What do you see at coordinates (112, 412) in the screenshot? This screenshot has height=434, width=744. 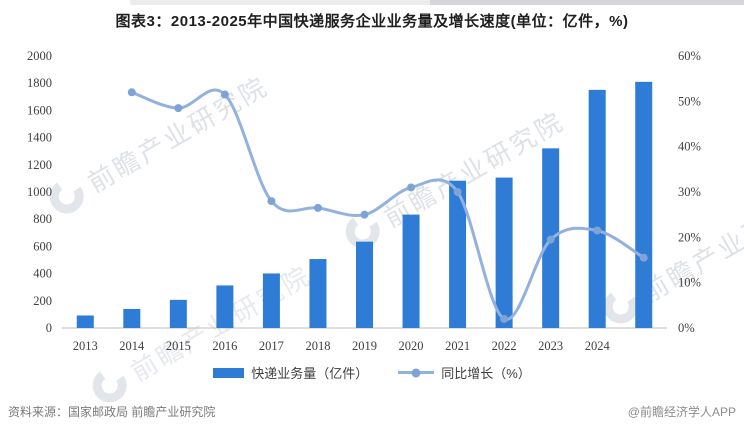 I see `source-text: 资料来源：国家邮政局 前瞻产业研究院` at bounding box center [112, 412].